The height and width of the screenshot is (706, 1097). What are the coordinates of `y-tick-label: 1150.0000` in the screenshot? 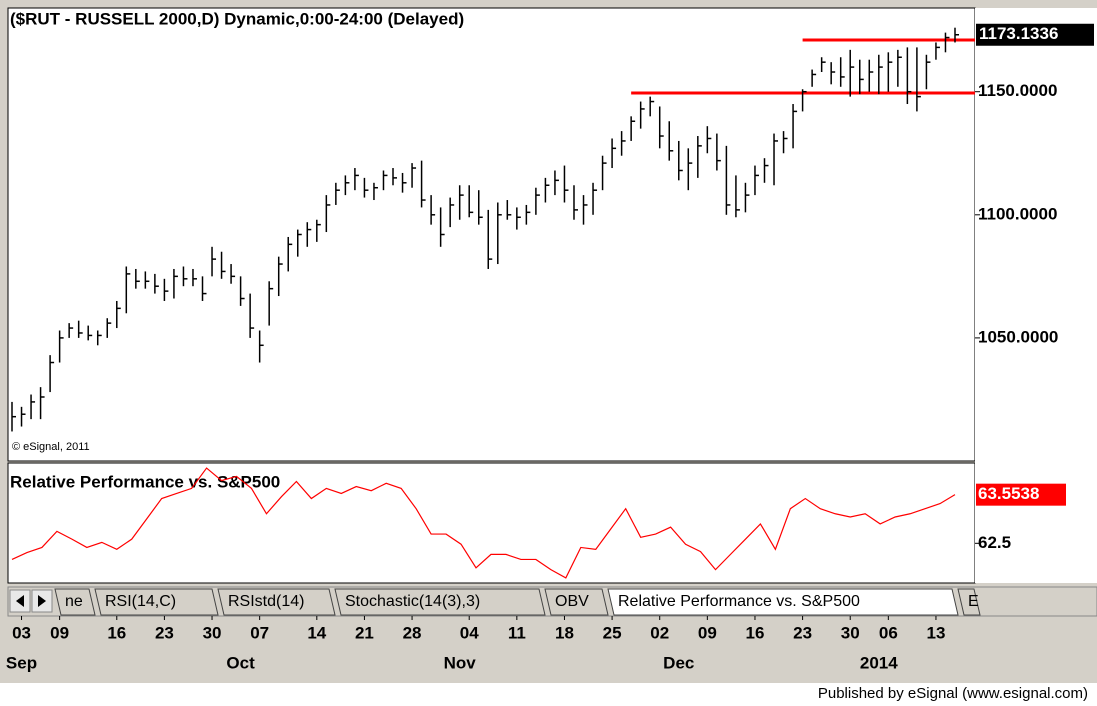 It's located at (1017, 90).